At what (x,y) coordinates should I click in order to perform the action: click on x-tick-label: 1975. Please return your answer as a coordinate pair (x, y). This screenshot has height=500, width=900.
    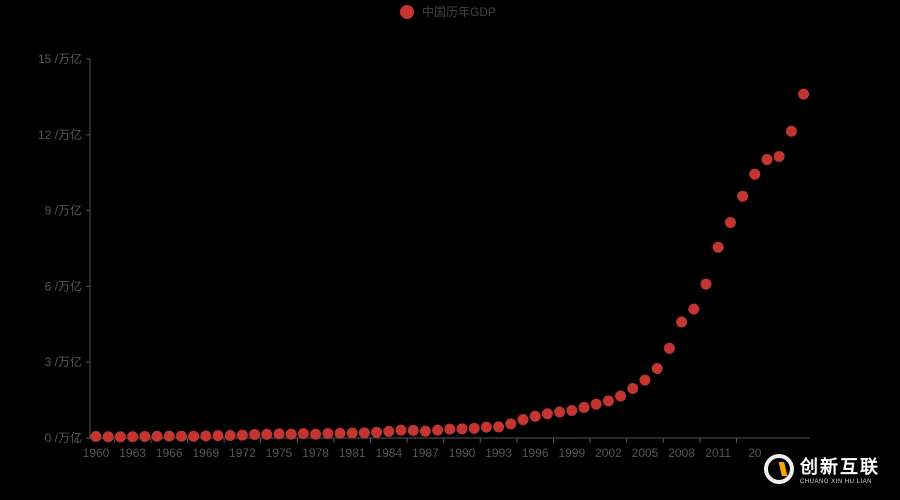
    Looking at the image, I should click on (279, 453).